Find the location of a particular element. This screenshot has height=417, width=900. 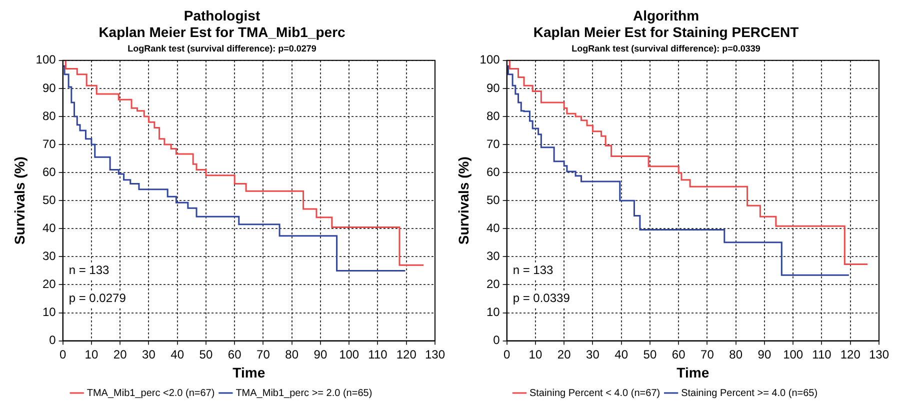

annotation: p = 0.0339 is located at coordinates (541, 298).